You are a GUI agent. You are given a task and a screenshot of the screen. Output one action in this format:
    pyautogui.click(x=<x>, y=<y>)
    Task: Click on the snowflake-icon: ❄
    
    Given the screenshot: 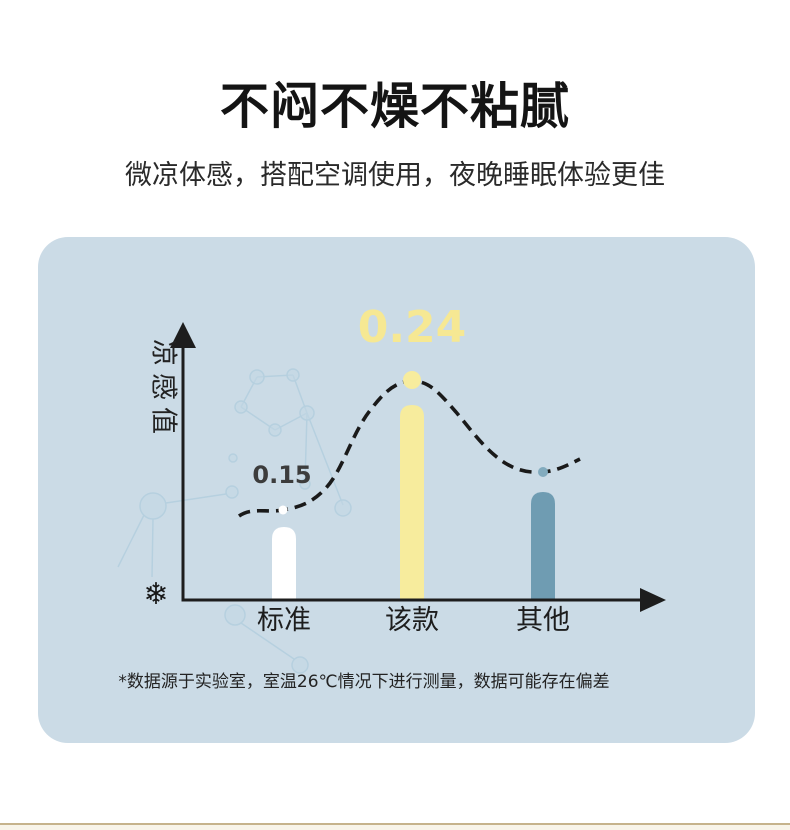 What is the action you would take?
    pyautogui.click(x=156, y=594)
    